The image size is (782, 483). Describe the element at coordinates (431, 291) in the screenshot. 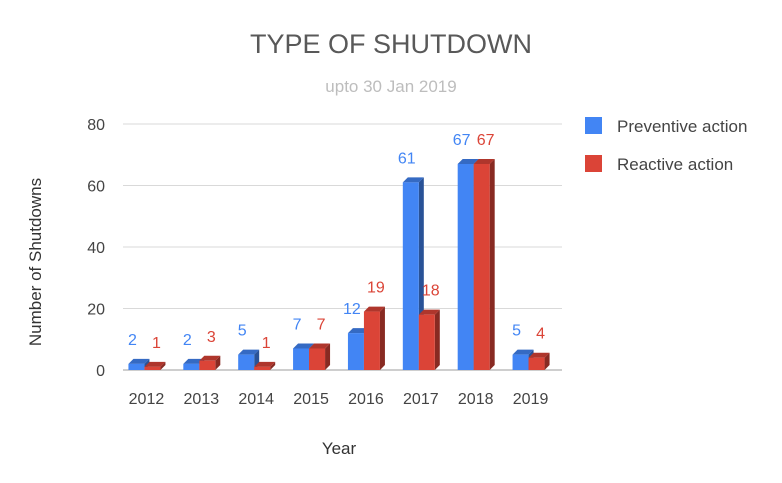

I see `data-label: 18` at that location.